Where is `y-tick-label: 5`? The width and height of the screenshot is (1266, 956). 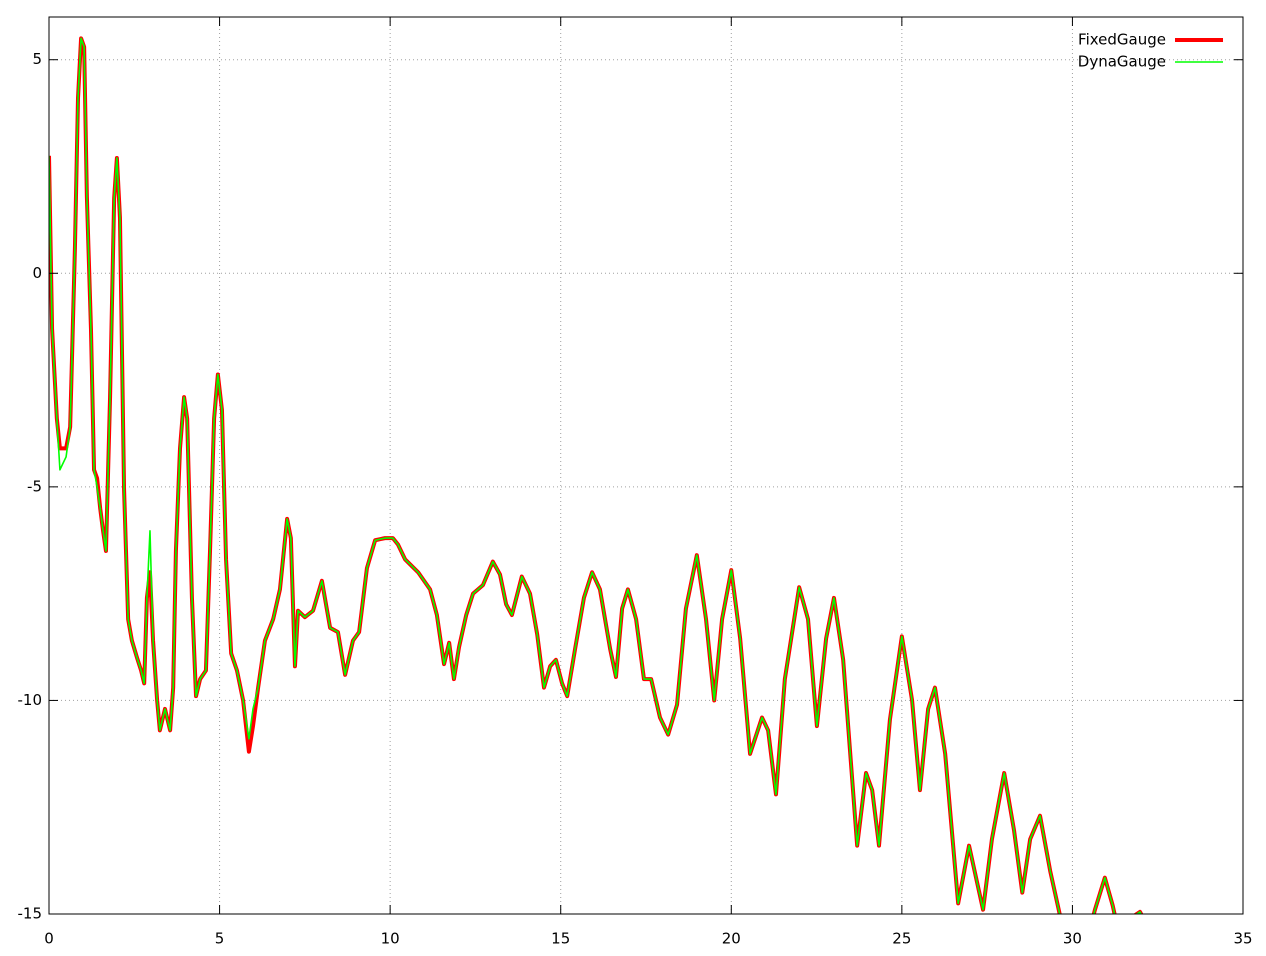
y-tick-label: 5 is located at coordinates (37, 59).